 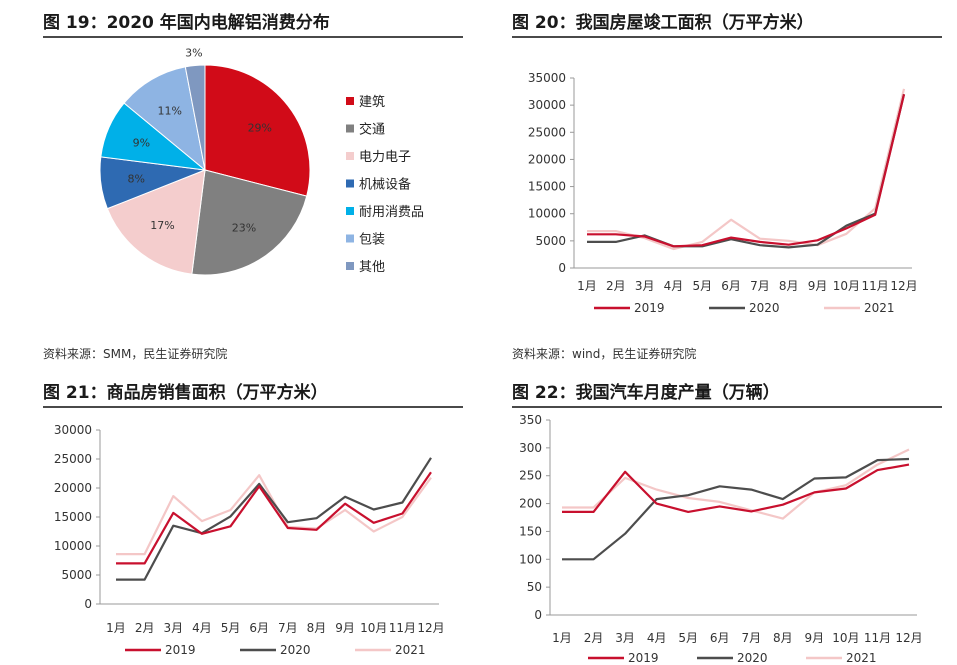 I want to click on chart-title: 图 21：商品房销售面积（万平方米）, so click(x=185, y=393).